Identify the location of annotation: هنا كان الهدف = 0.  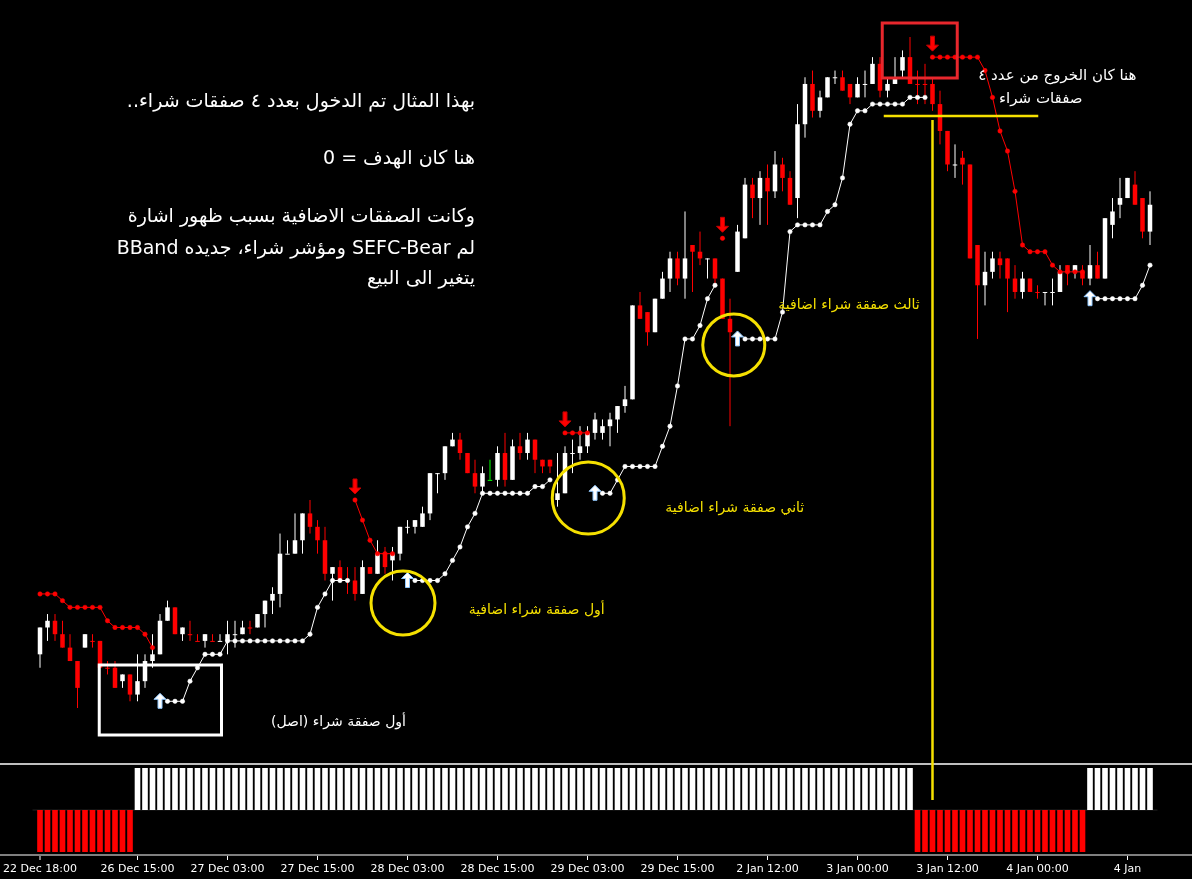
(399, 157).